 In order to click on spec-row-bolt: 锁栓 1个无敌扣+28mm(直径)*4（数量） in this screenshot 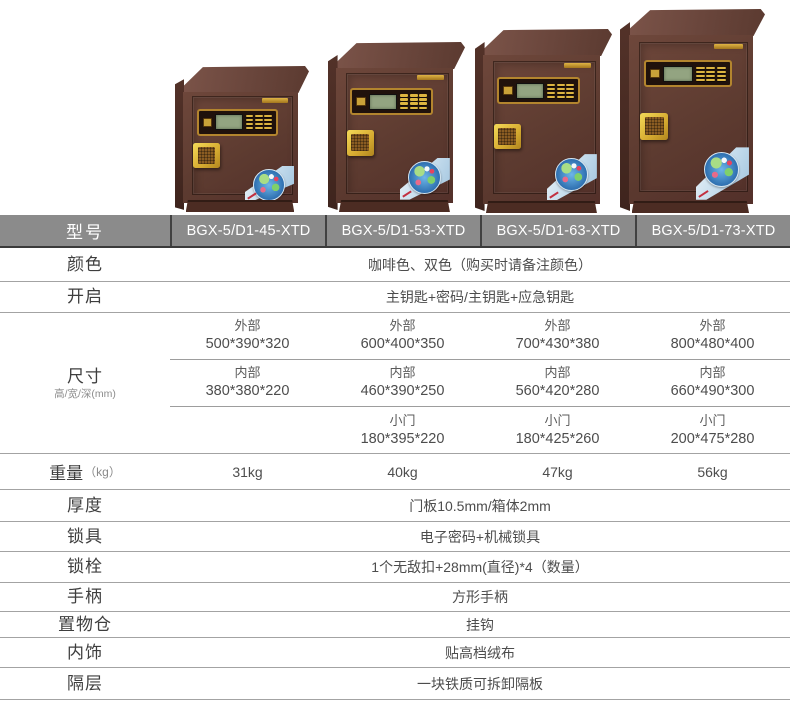, I will do `click(395, 567)`.